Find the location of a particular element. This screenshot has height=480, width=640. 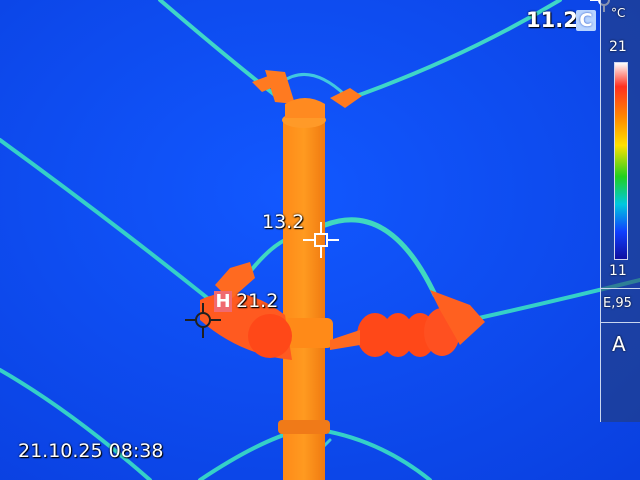

hotspot-temperature: 21.2 is located at coordinates (257, 301).